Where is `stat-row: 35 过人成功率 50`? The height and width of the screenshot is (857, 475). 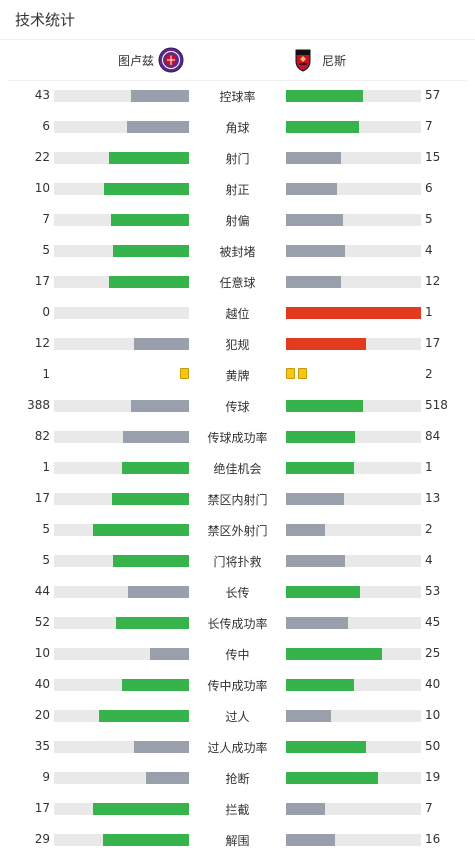
stat-row: 35 过人成功率 50 is located at coordinates (237, 747).